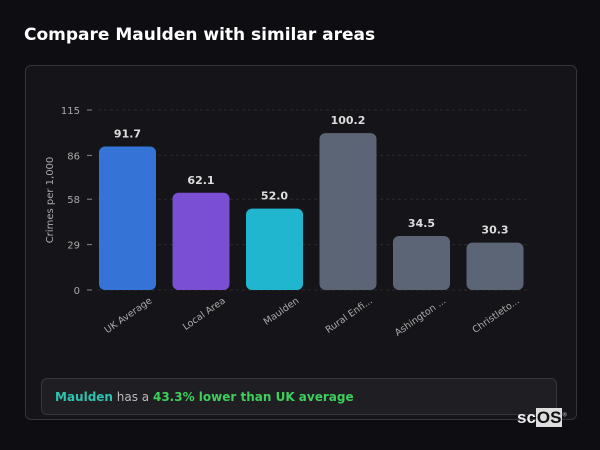 Image resolution: width=600 pixels, height=450 pixels. What do you see at coordinates (200, 180) in the screenshot?
I see `bar-value-label: 62.1` at bounding box center [200, 180].